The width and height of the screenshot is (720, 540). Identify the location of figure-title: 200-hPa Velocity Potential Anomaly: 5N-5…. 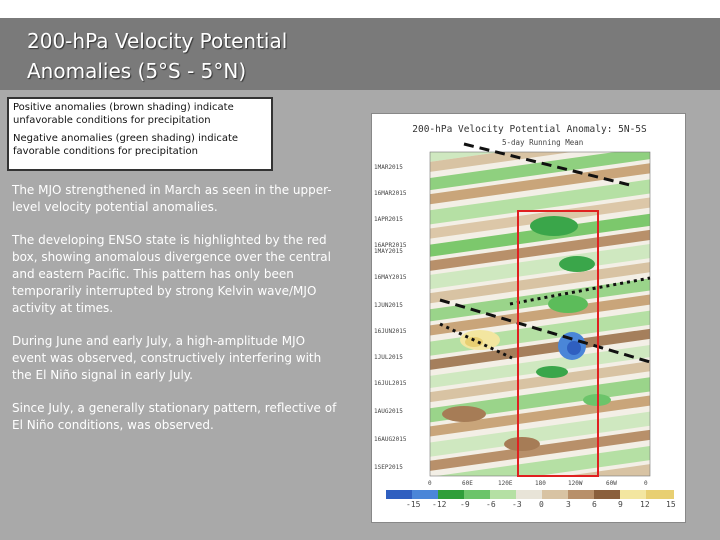
(529, 129).